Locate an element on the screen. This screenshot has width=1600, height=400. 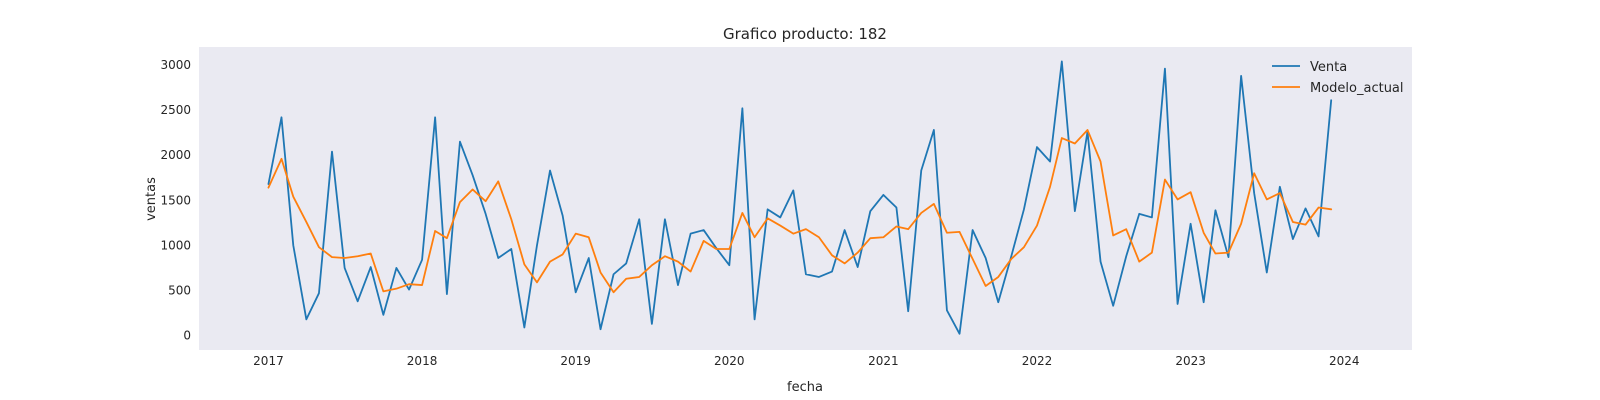
y-tick-label: 3000 is located at coordinates (175, 65).